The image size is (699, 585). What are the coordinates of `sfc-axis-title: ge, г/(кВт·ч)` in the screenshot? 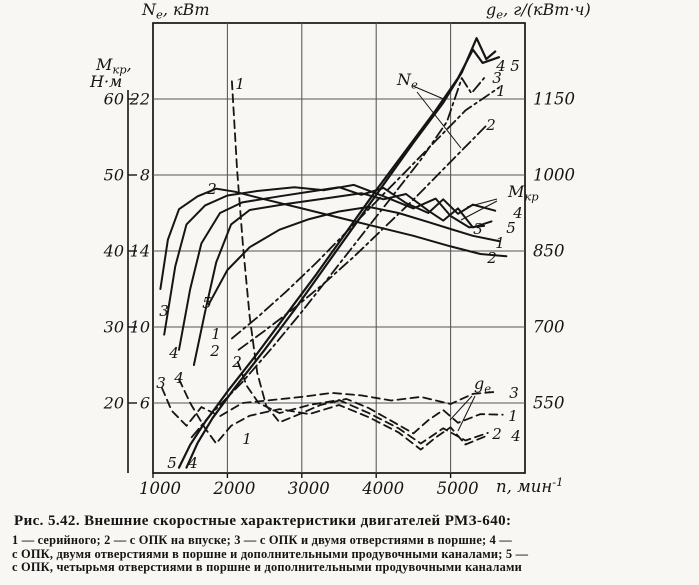 It's located at (538, 11).